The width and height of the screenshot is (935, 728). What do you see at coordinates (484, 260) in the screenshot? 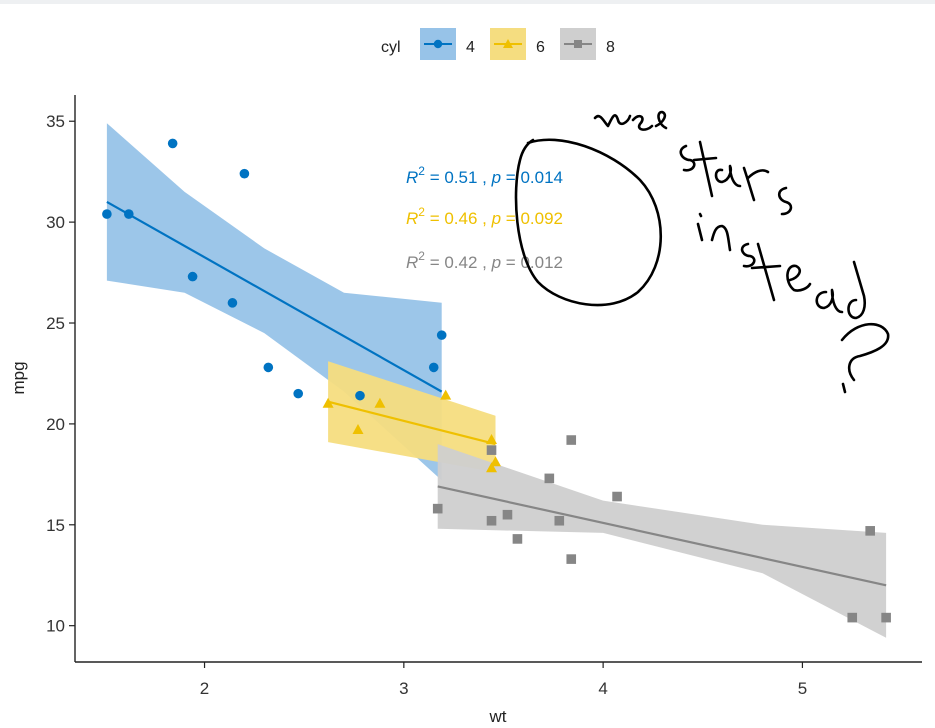
I see `stat-label-cyl-8: R2 = 0.42 , p = 0.012` at bounding box center [484, 260].